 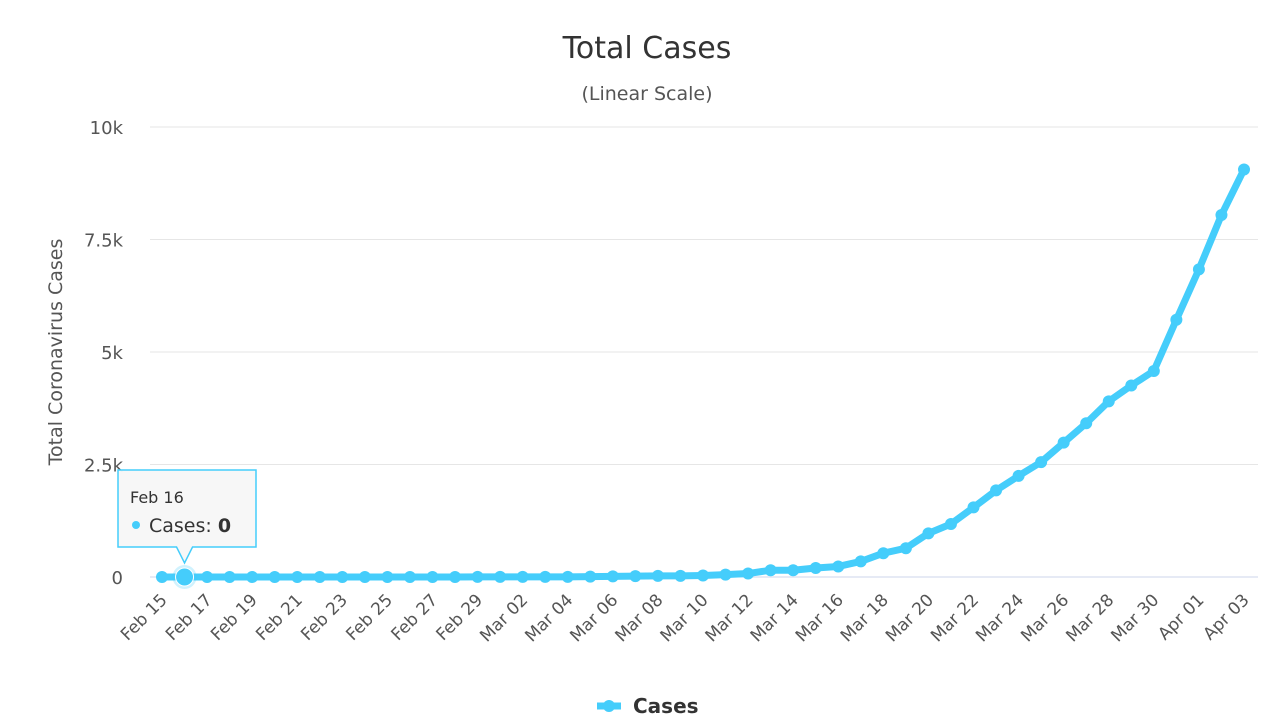 I want to click on x-tick-label: Mar 04, so click(x=549, y=618).